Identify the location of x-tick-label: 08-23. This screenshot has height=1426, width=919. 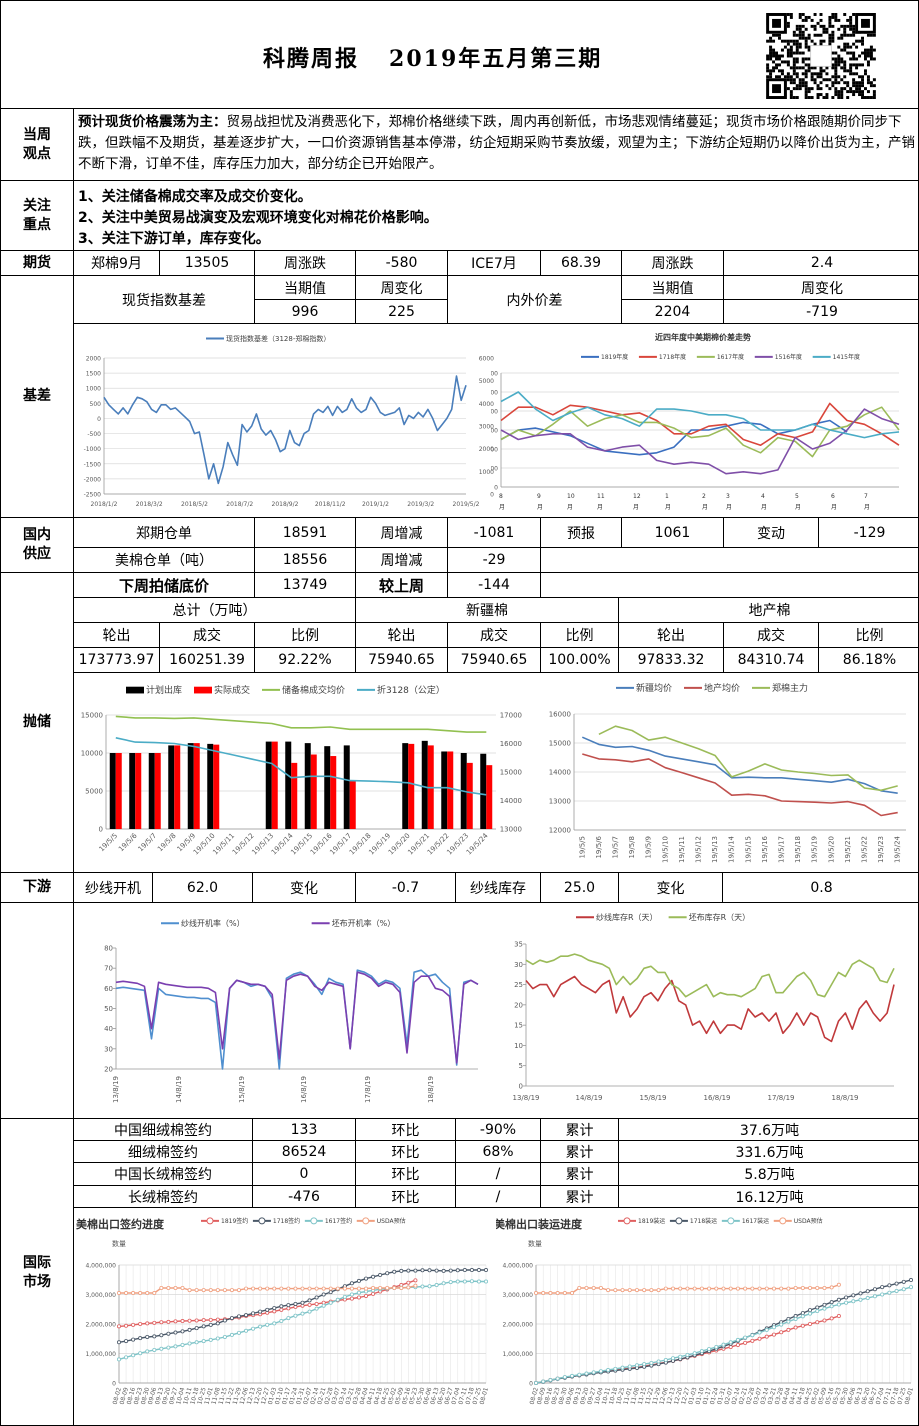
(138, 1396).